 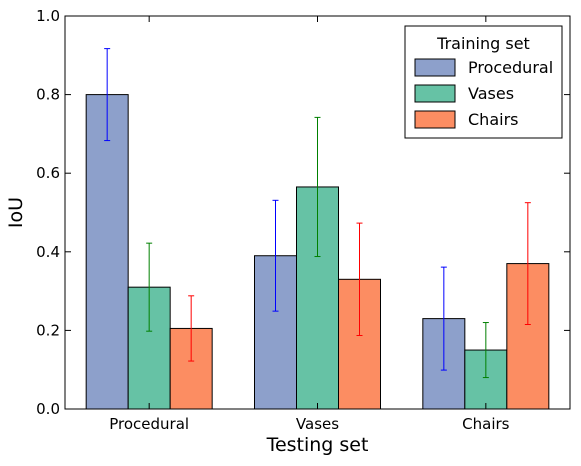 I want to click on error-bar-vases-procedural, so click(x=149, y=287).